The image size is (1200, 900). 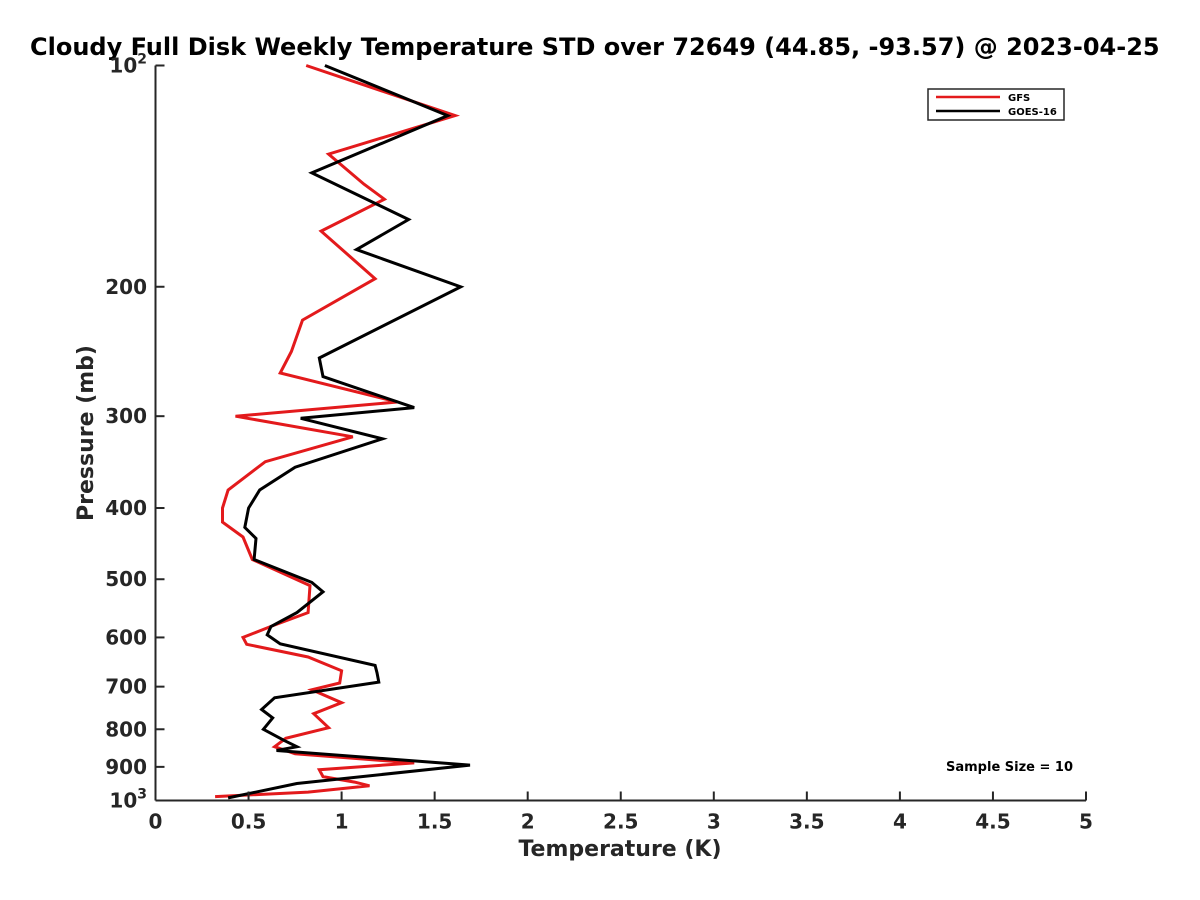 I want to click on y-tick-label: 800, so click(x=126, y=729).